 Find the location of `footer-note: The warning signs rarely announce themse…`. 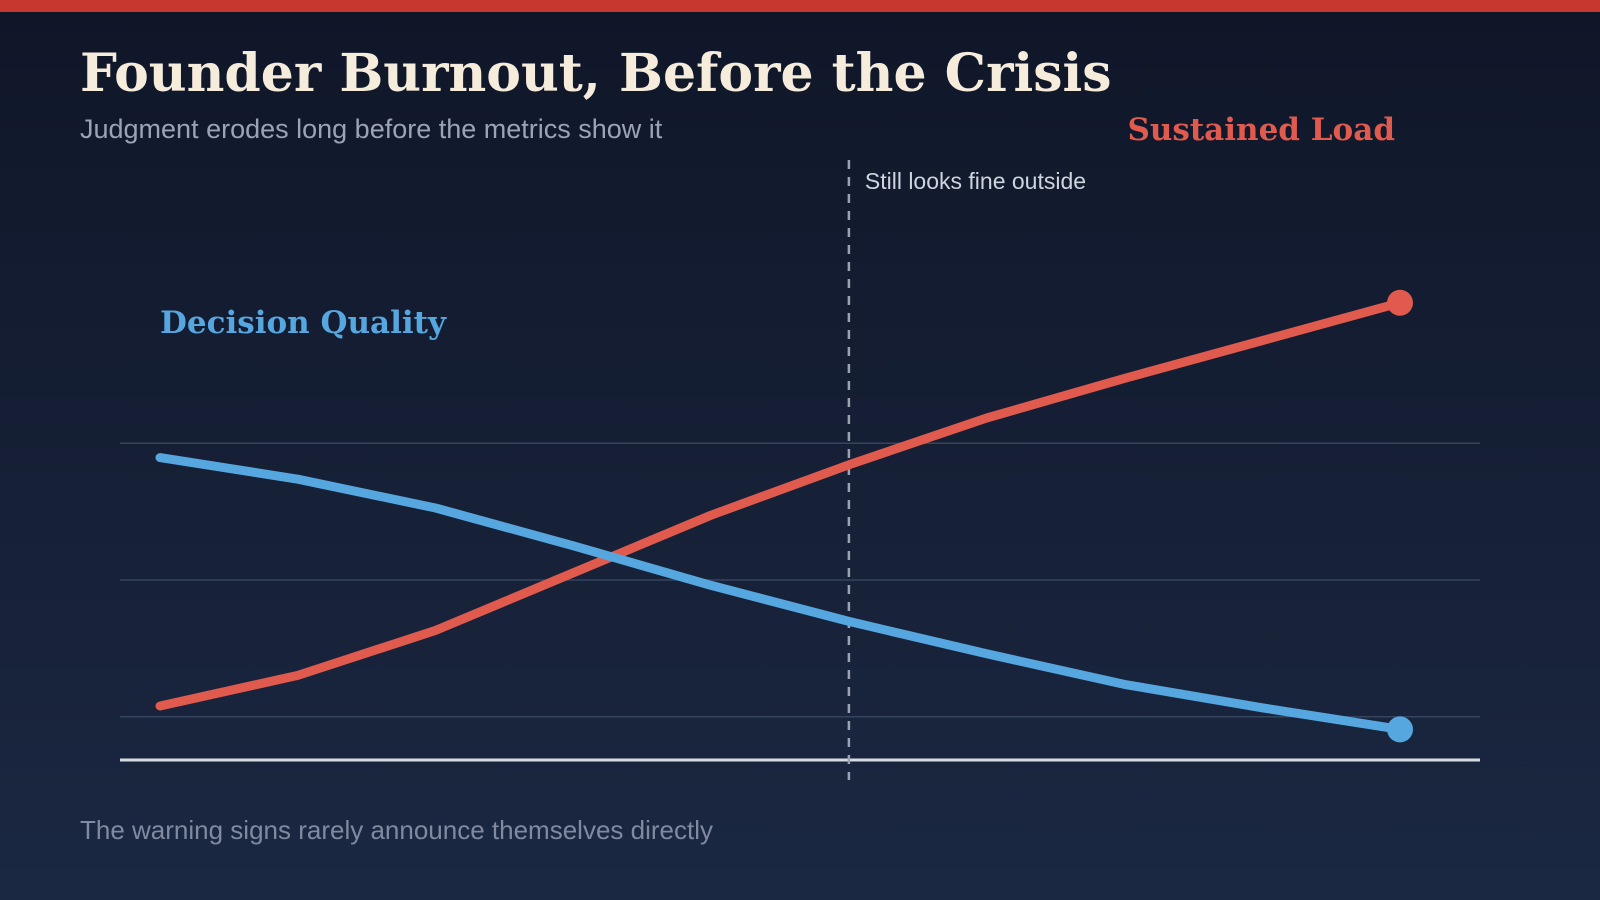

footer-note: The warning signs rarely announce themse… is located at coordinates (396, 830).